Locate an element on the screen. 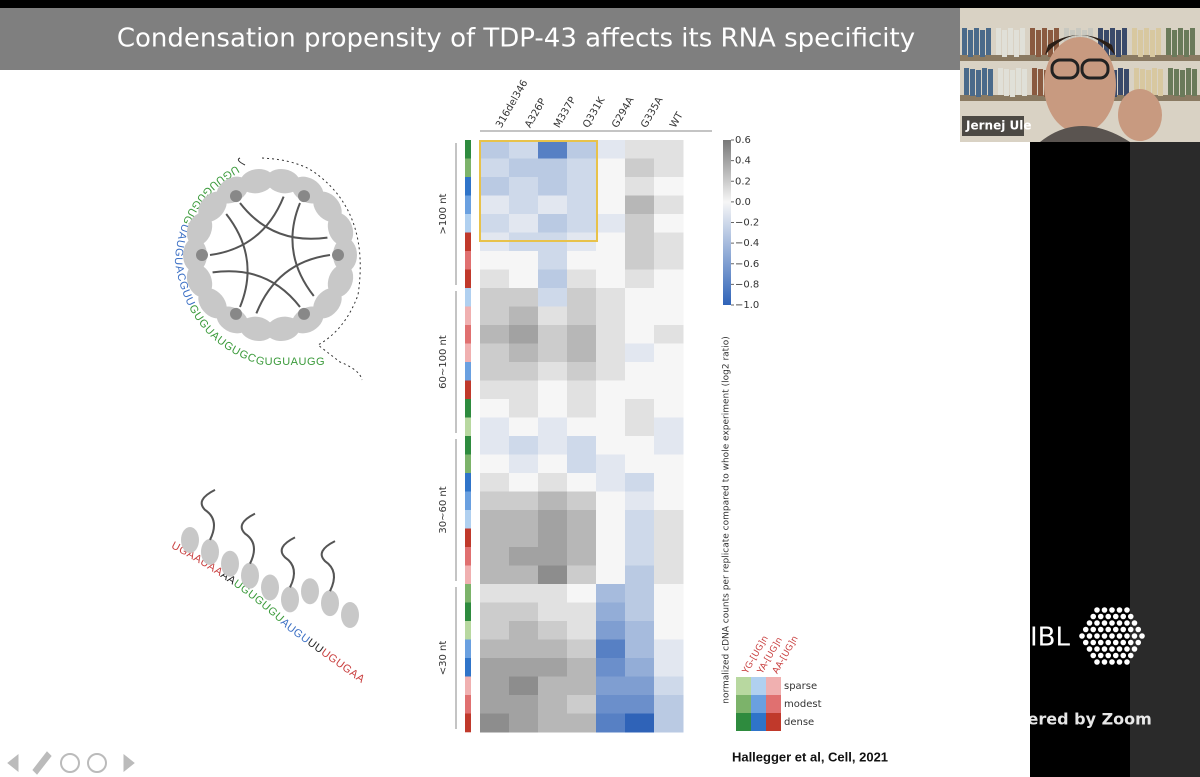 The width and height of the screenshot is (1200, 777). nav-controls is located at coordinates (71, 763).